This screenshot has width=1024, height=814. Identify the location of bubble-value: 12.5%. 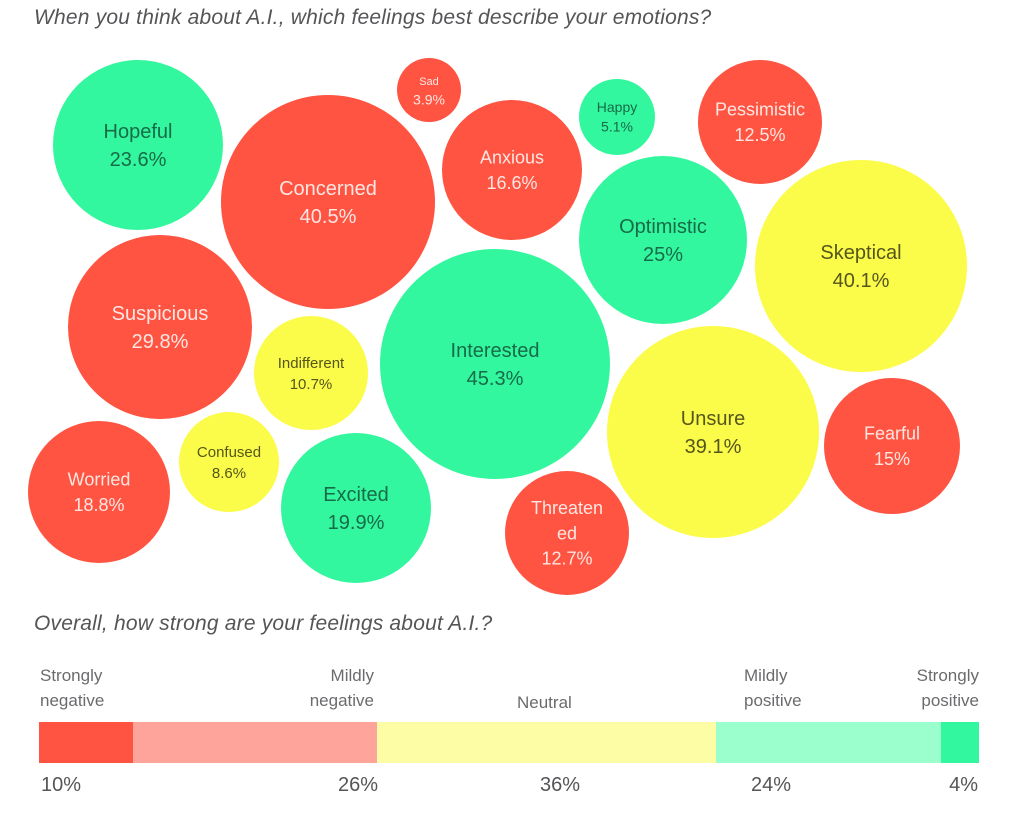
(759, 135).